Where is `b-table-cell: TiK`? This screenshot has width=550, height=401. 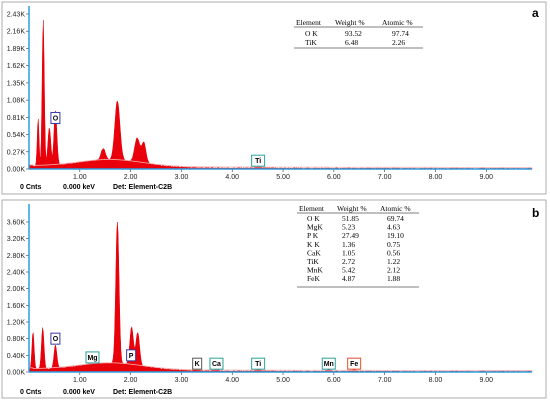
b-table-cell: TiK is located at coordinates (313, 261).